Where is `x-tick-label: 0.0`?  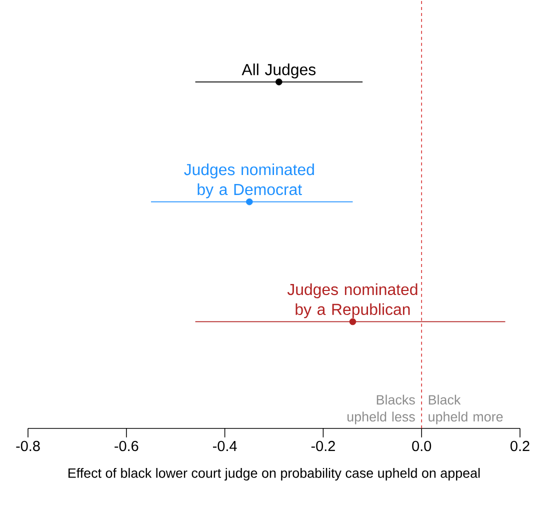
x-tick-label: 0.0 is located at coordinates (422, 445).